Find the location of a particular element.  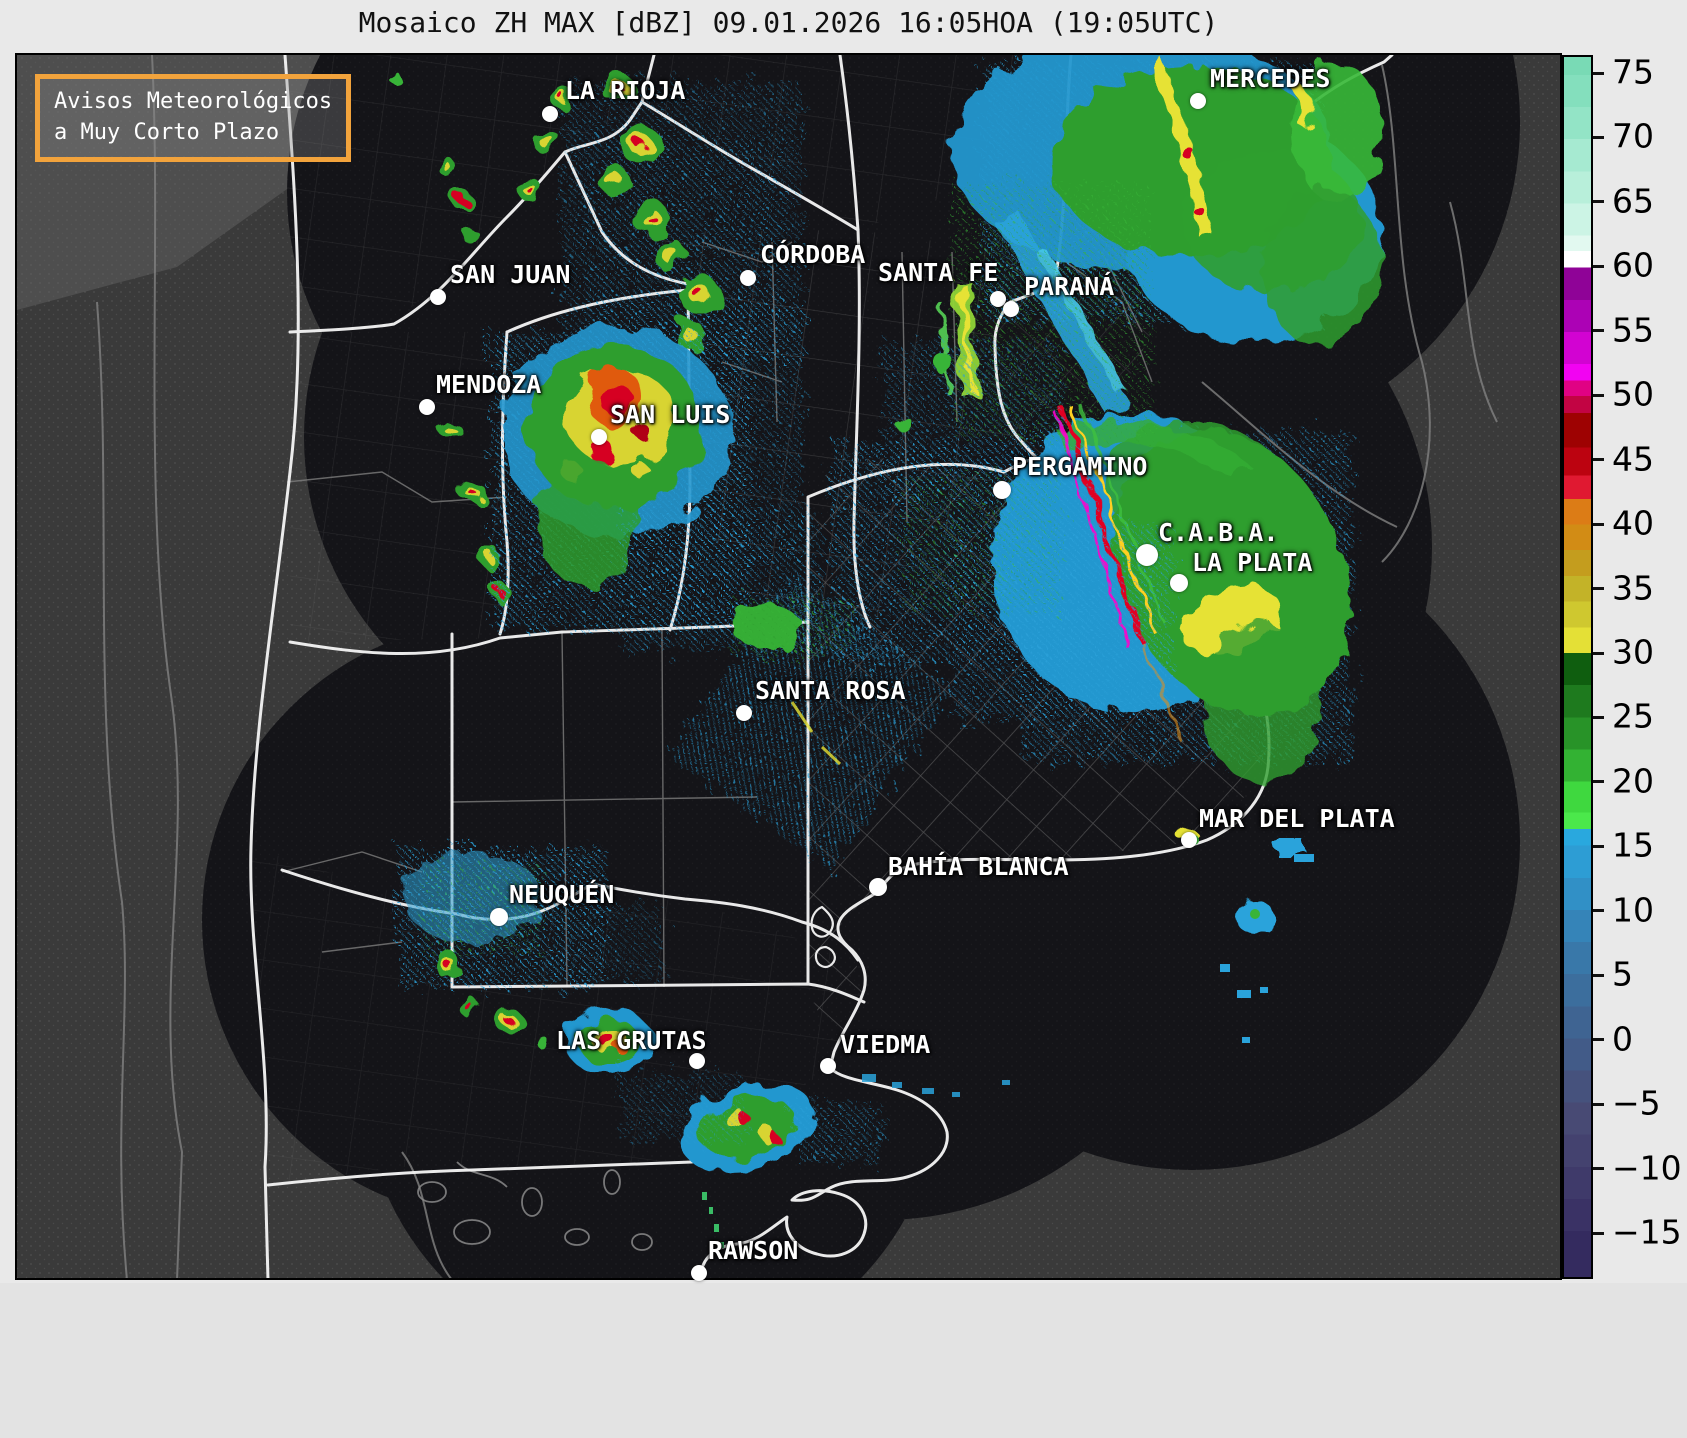

colorbar-tick-label: 25 is located at coordinates (1633, 717).